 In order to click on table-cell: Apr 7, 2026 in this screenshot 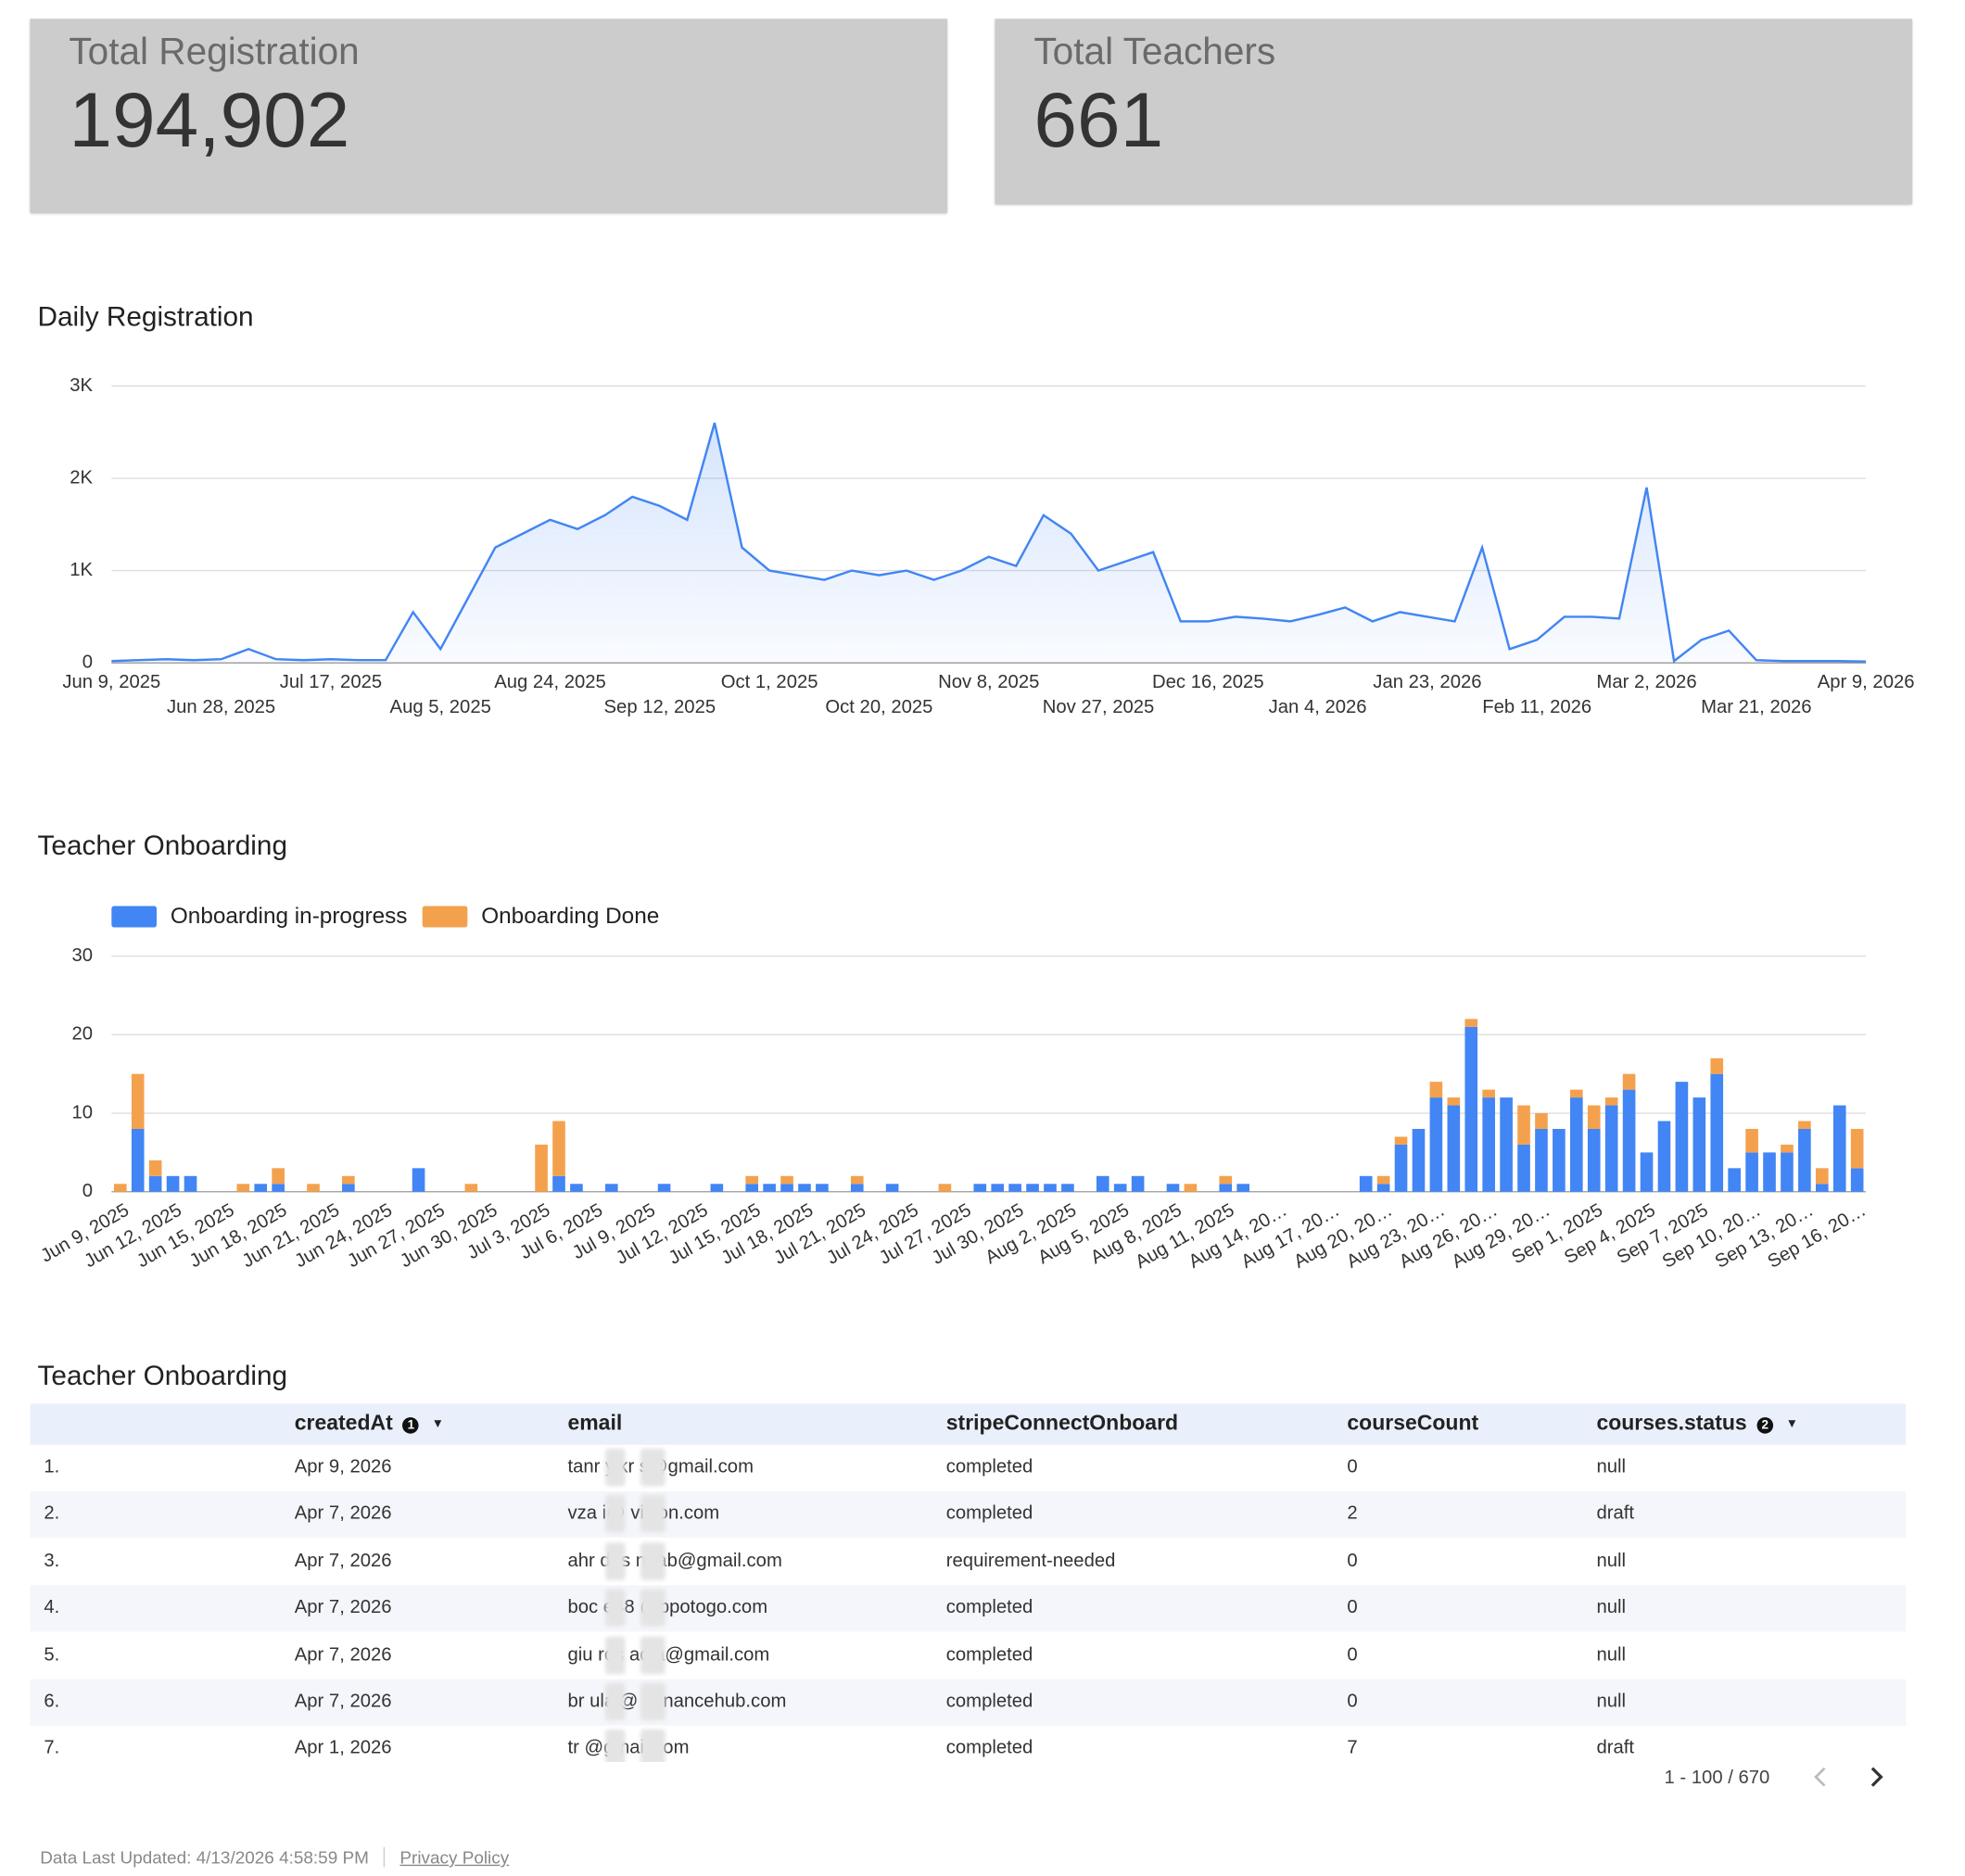, I will do `click(343, 1561)`.